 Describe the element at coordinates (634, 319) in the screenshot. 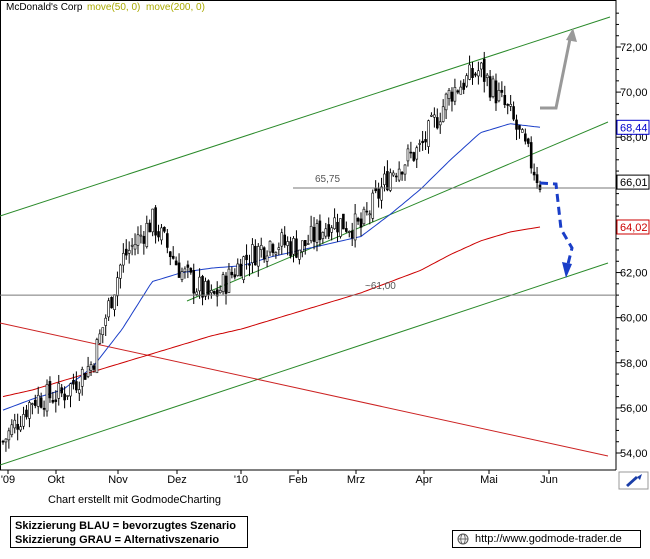

I see `y-tick-label: 60,00` at that location.